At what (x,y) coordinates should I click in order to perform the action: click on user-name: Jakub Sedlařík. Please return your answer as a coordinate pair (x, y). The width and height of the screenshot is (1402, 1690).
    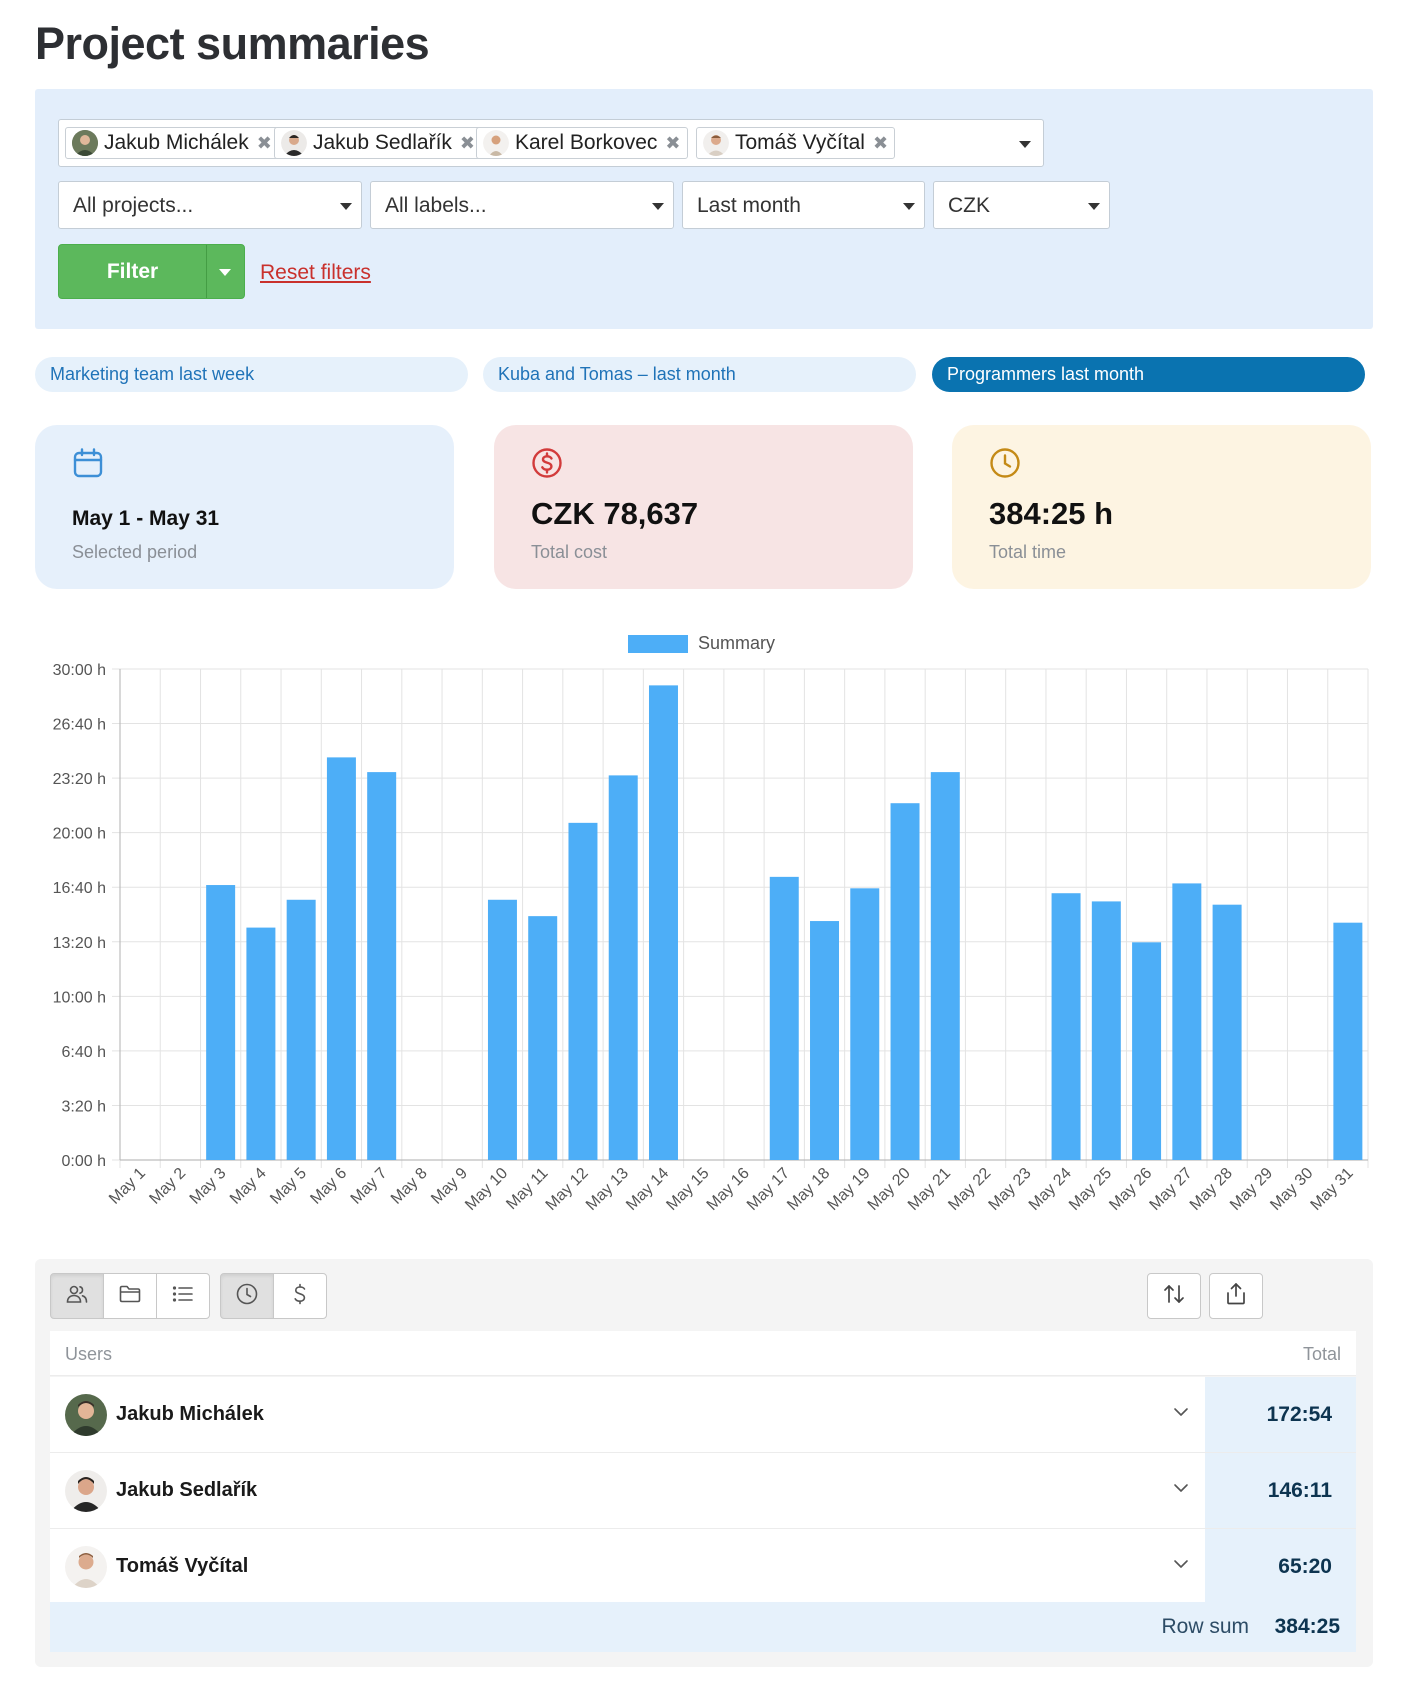
    Looking at the image, I should click on (187, 1490).